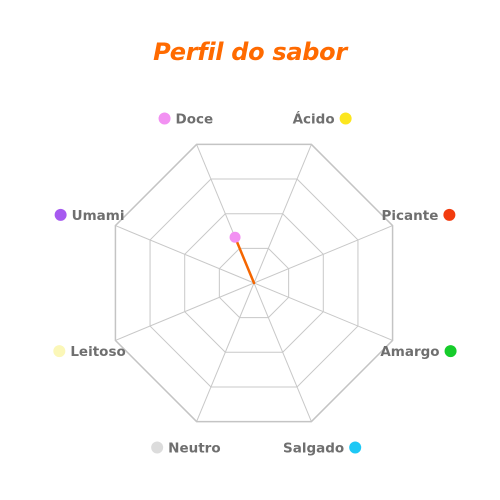 The width and height of the screenshot is (500, 500). Describe the element at coordinates (185, 254) in the screenshot. I see `spoke-umami` at that location.